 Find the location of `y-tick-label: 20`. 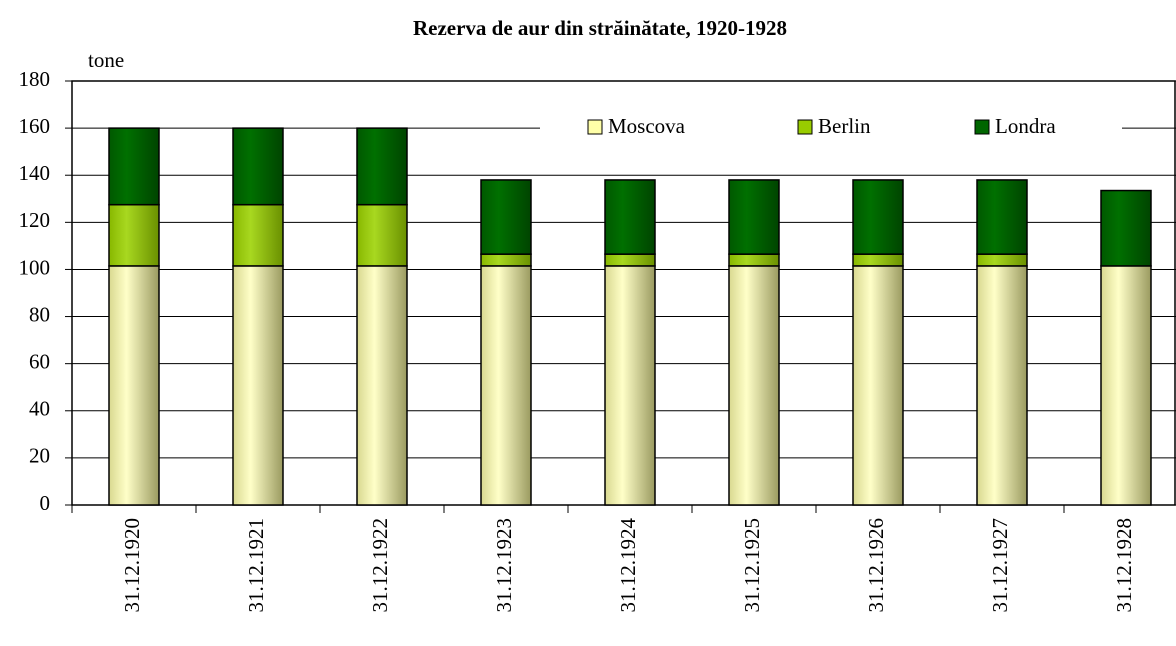

y-tick-label: 20 is located at coordinates (39, 456).